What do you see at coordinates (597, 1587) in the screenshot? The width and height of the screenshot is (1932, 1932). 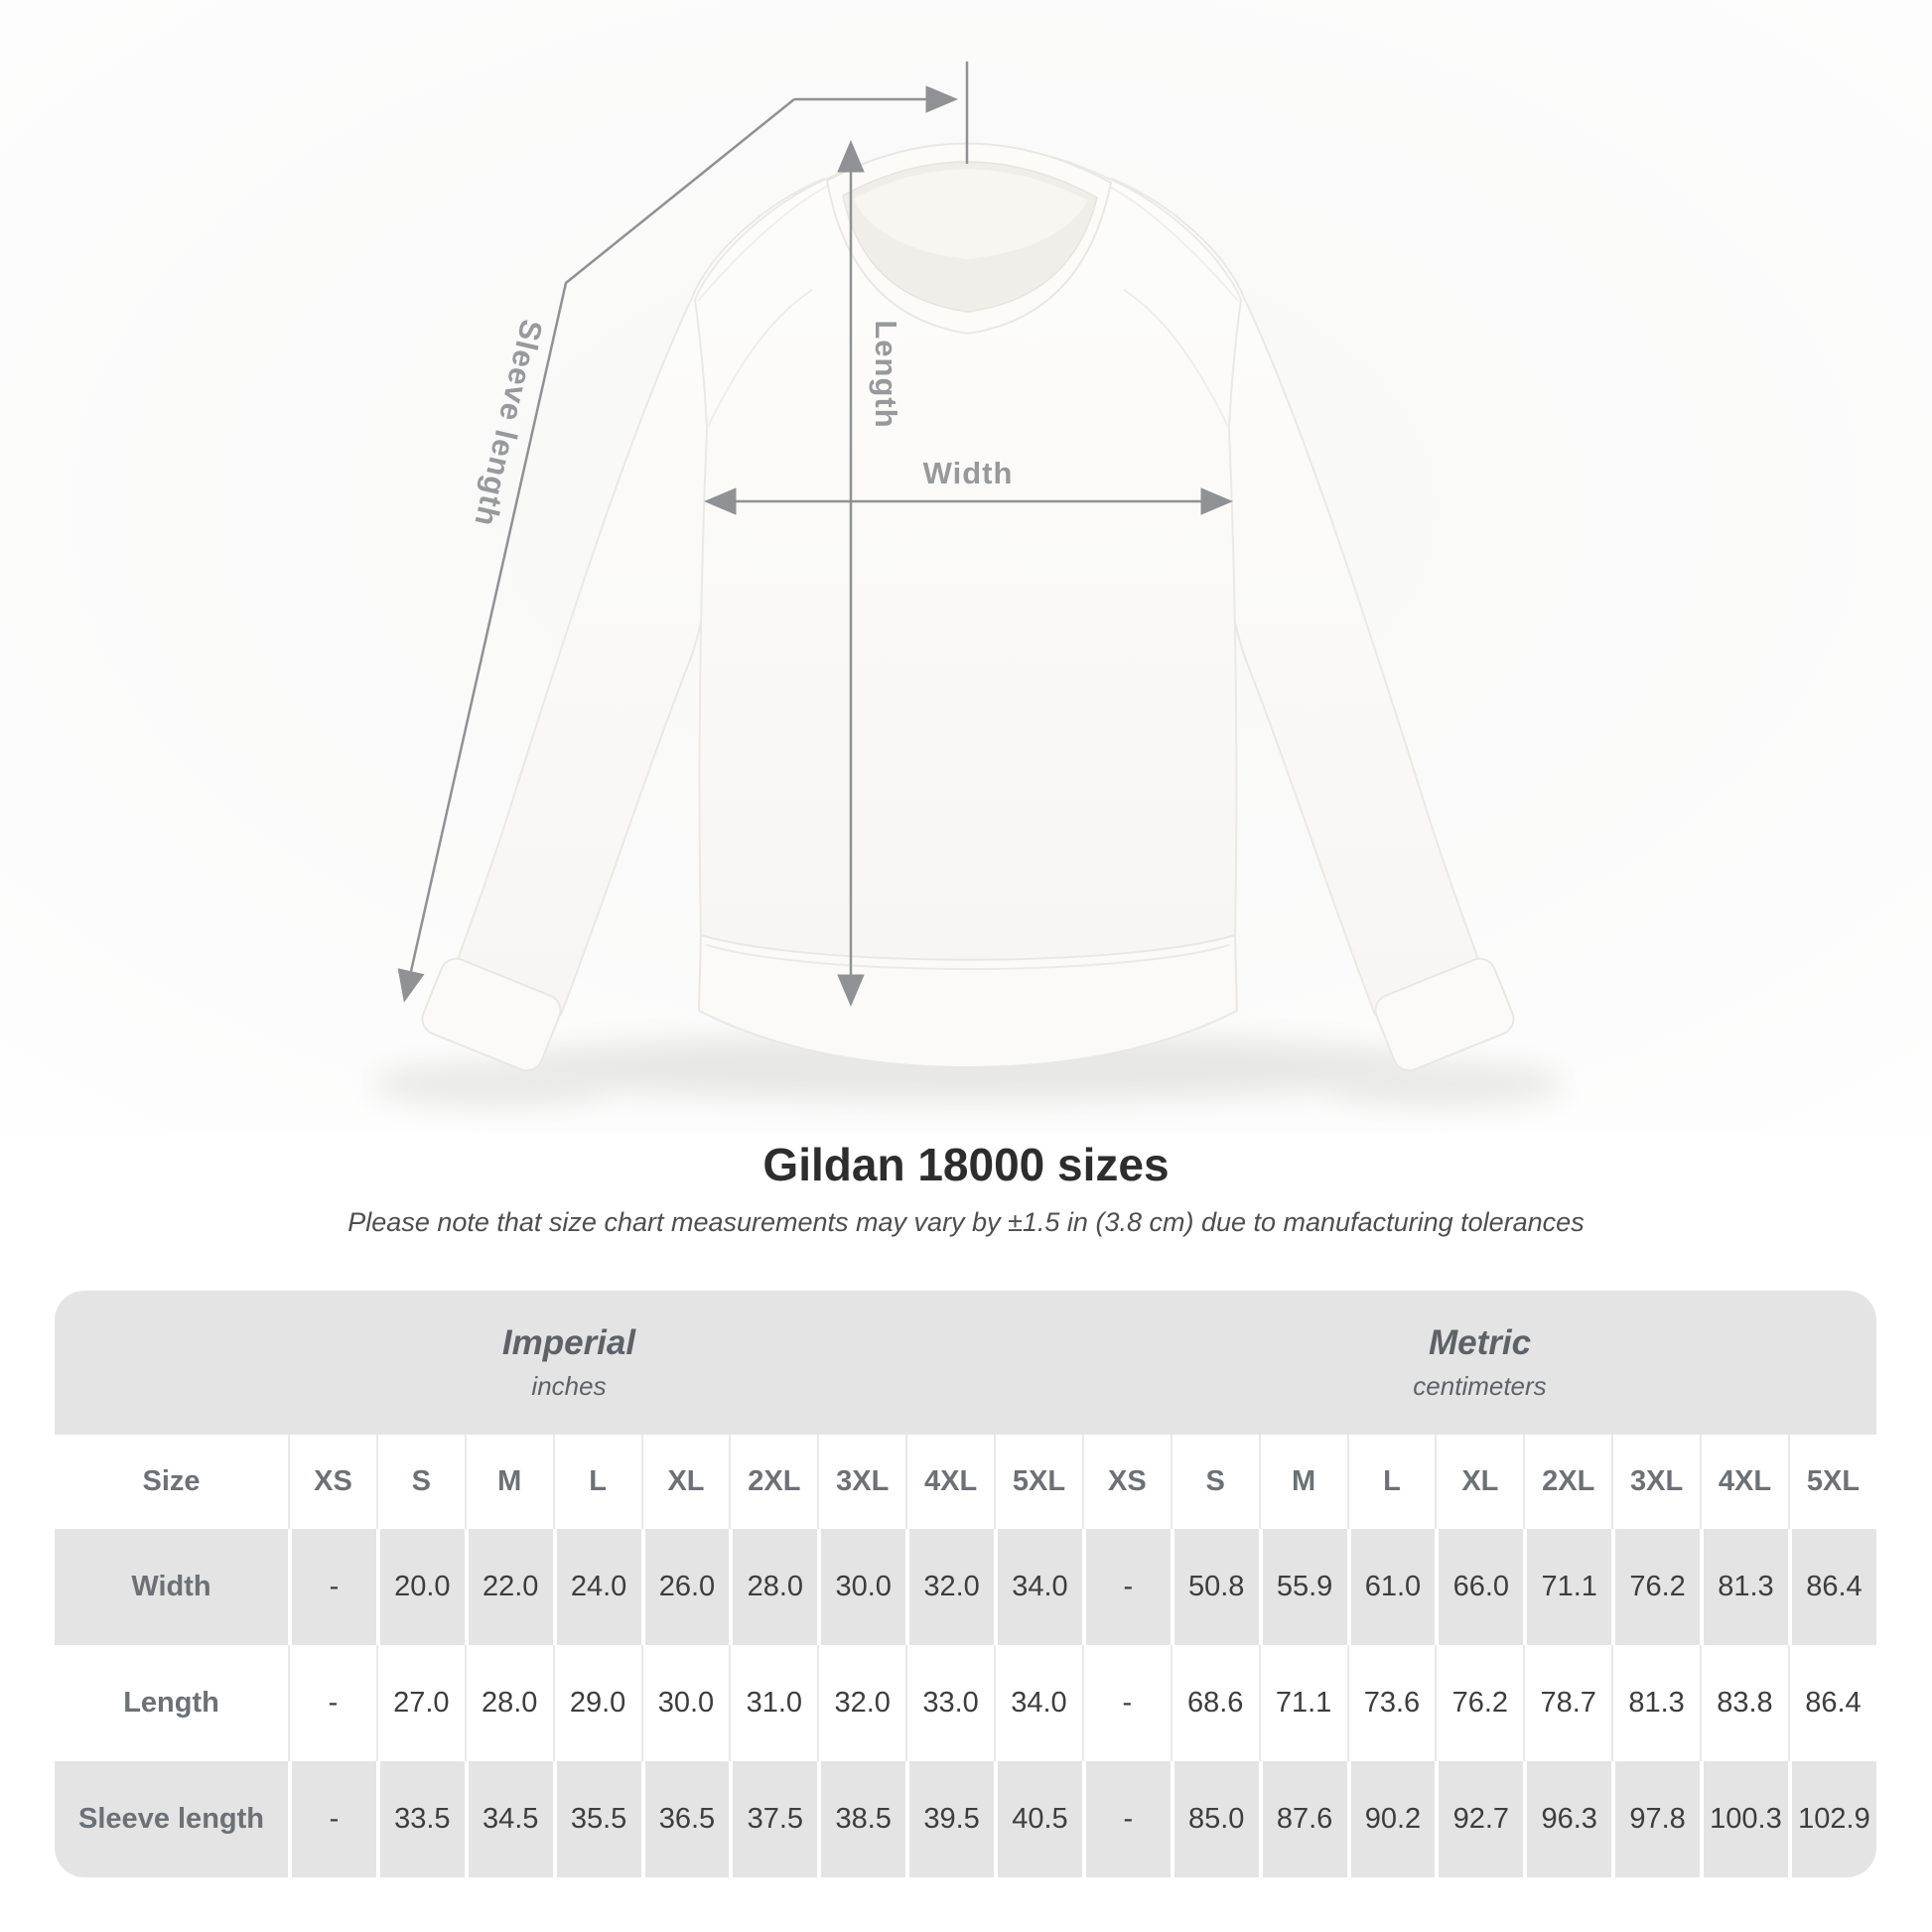 I see `cell: 24.0` at bounding box center [597, 1587].